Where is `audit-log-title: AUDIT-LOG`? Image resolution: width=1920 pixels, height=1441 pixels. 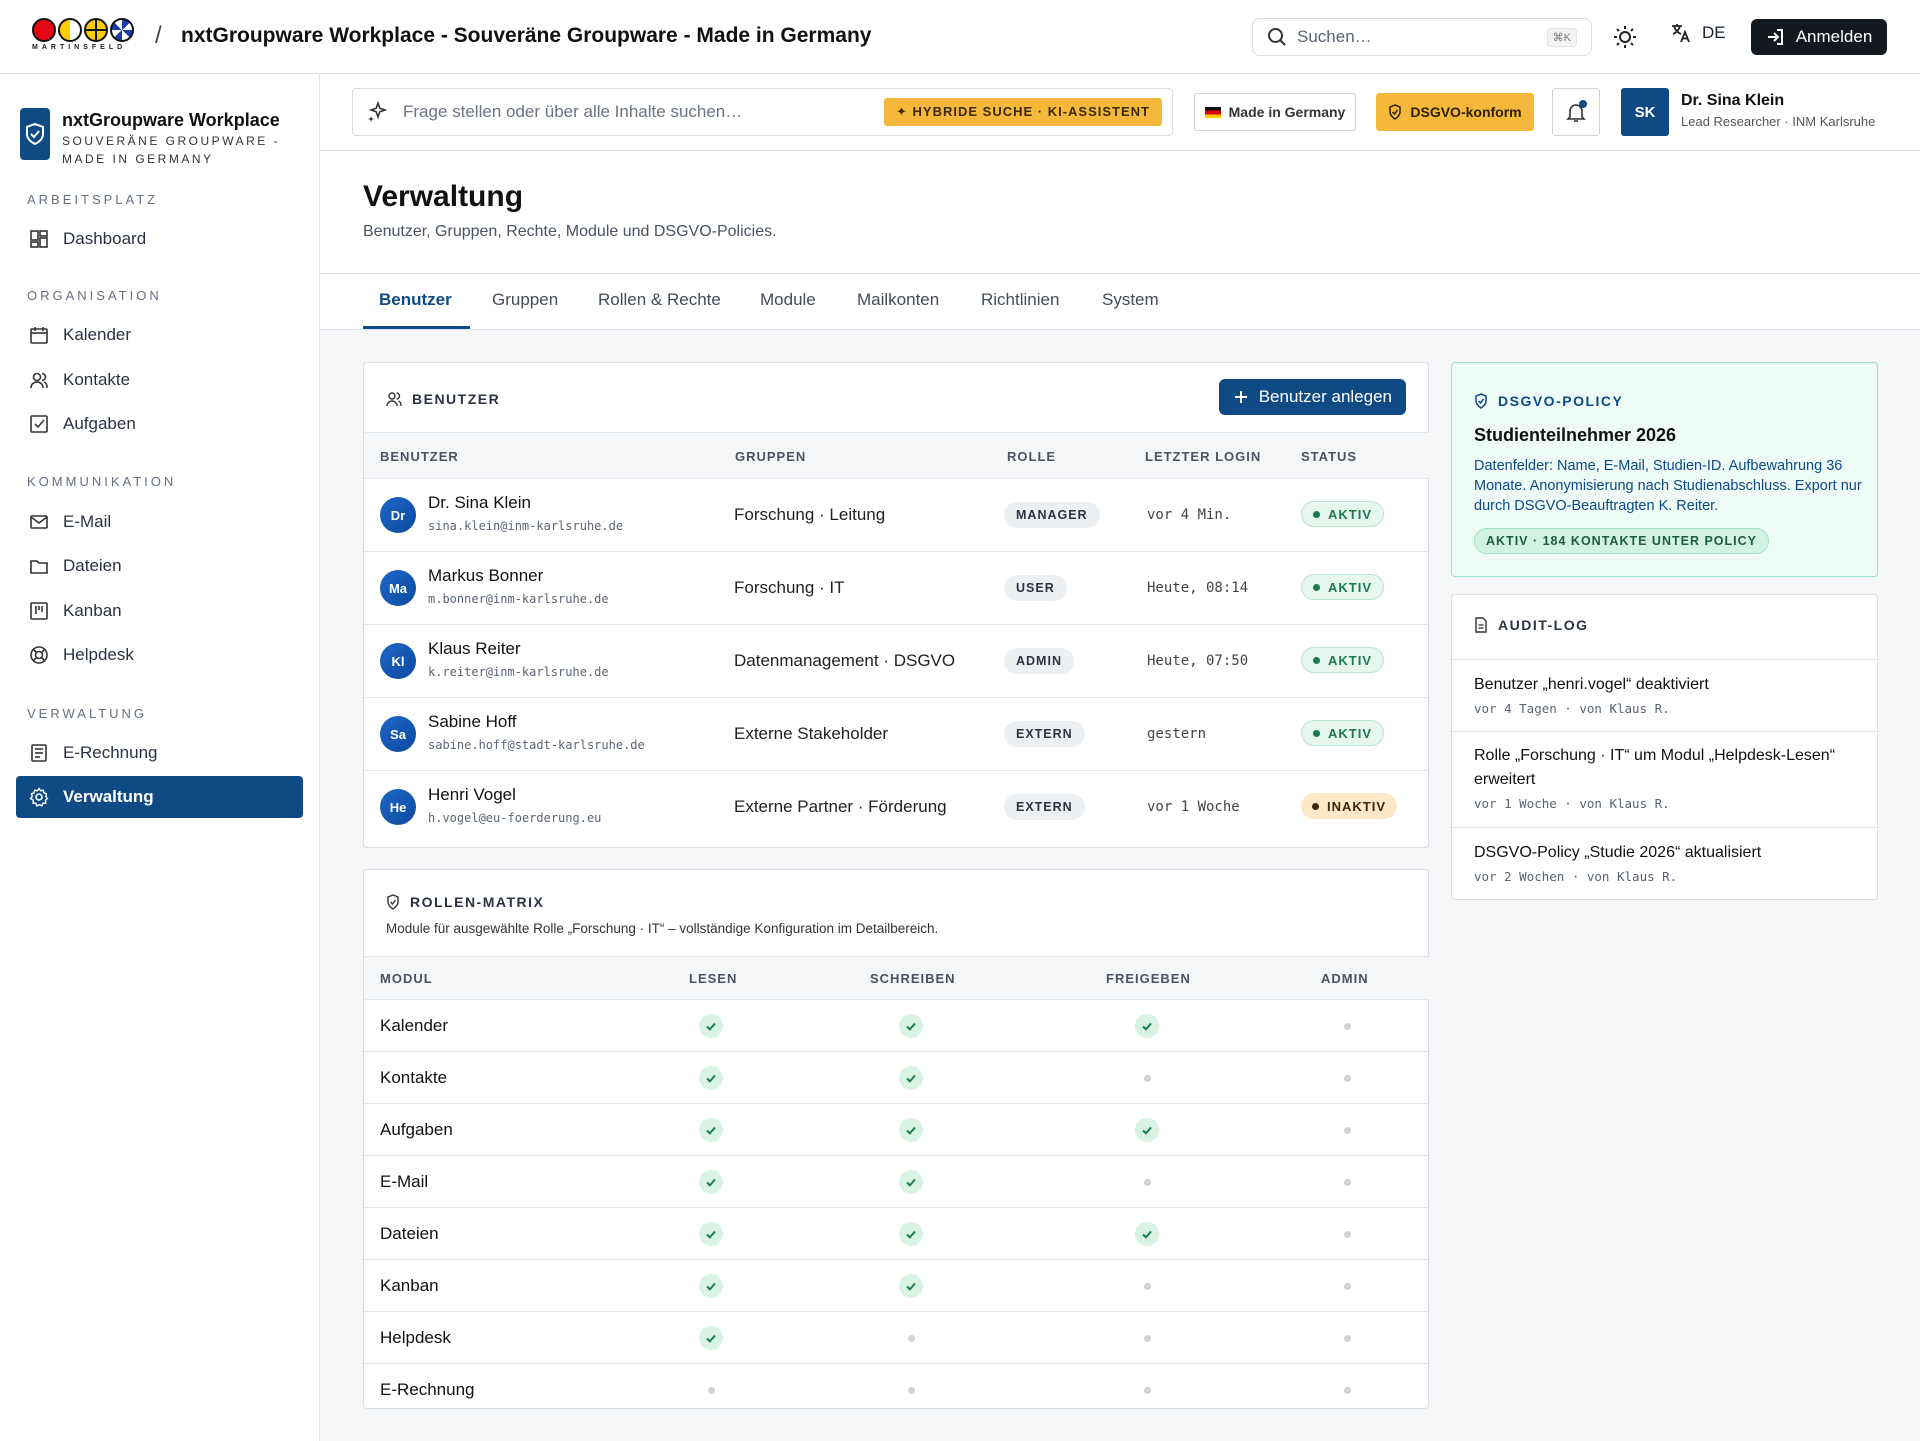
audit-log-title: AUDIT-LOG is located at coordinates (1531, 625).